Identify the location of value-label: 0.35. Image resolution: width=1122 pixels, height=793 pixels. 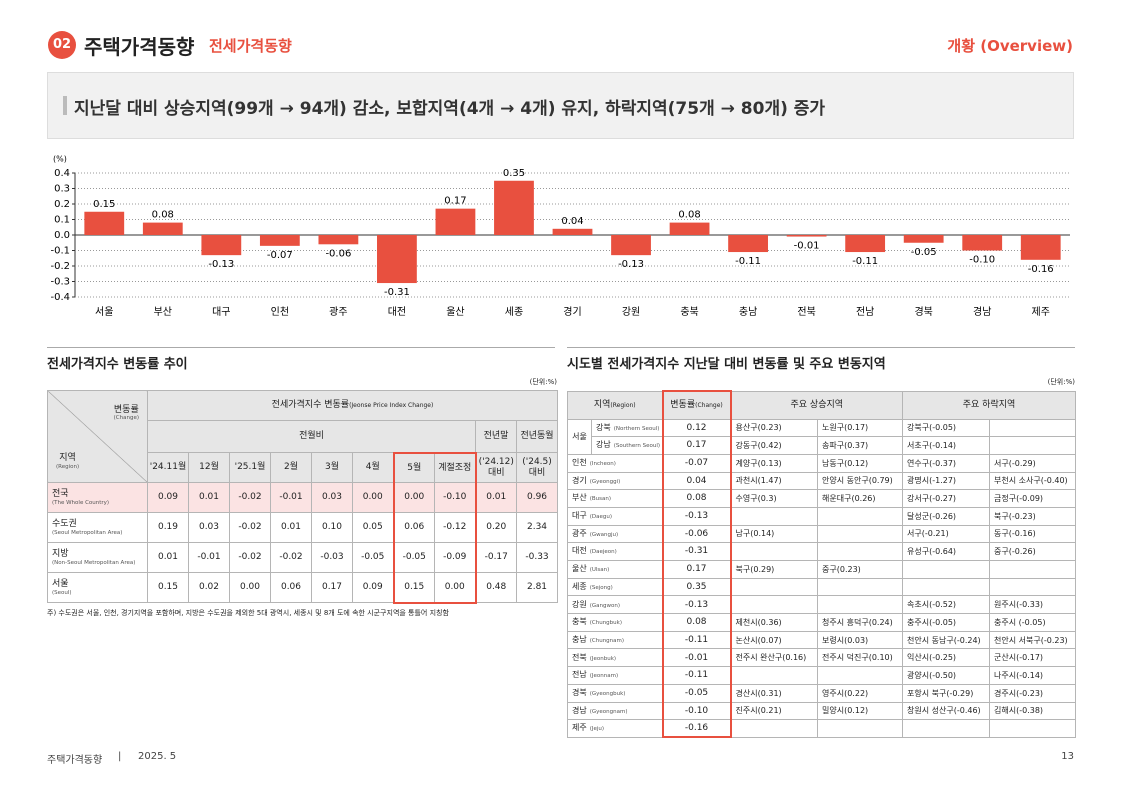
(514, 173).